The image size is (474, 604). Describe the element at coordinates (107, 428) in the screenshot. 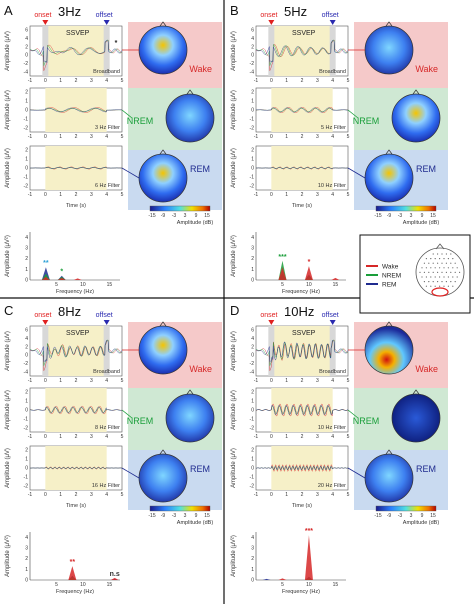

I see `filter-label: 8 Hz Filter` at that location.